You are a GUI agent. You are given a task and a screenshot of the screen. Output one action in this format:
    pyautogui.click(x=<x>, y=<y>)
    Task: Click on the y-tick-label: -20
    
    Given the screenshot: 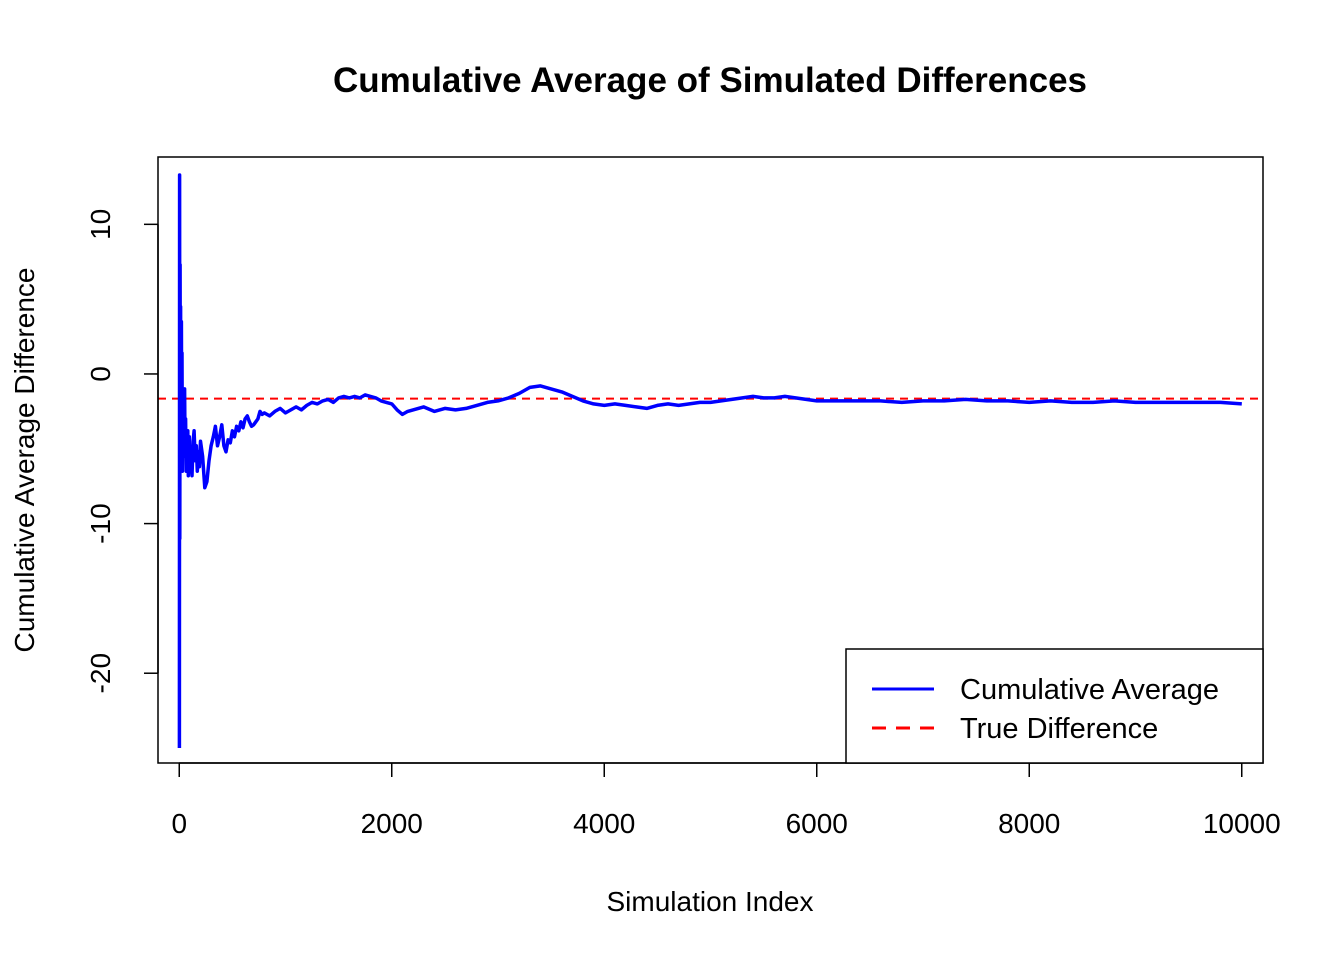 What is the action you would take?
    pyautogui.click(x=100, y=673)
    